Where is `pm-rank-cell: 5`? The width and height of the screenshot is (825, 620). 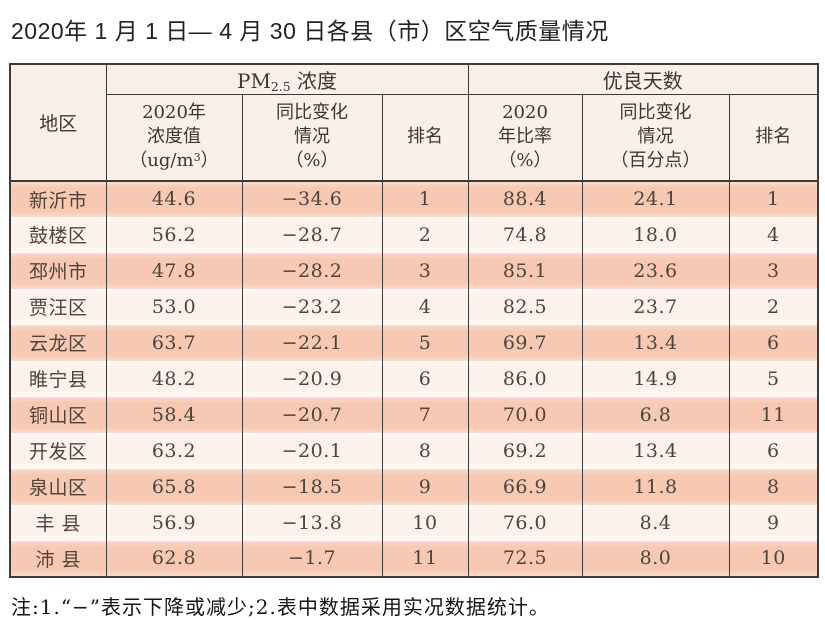 pm-rank-cell: 5 is located at coordinates (425, 342).